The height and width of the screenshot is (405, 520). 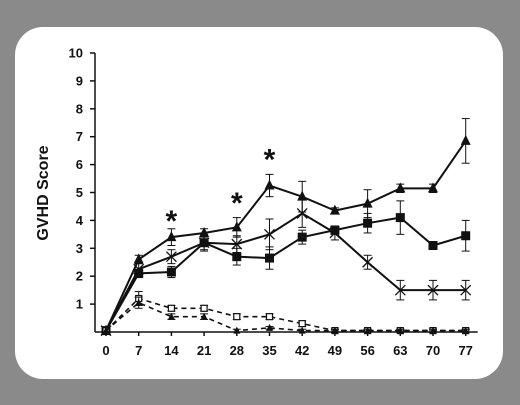 I want to click on series-4-line, so click(x=285, y=314).